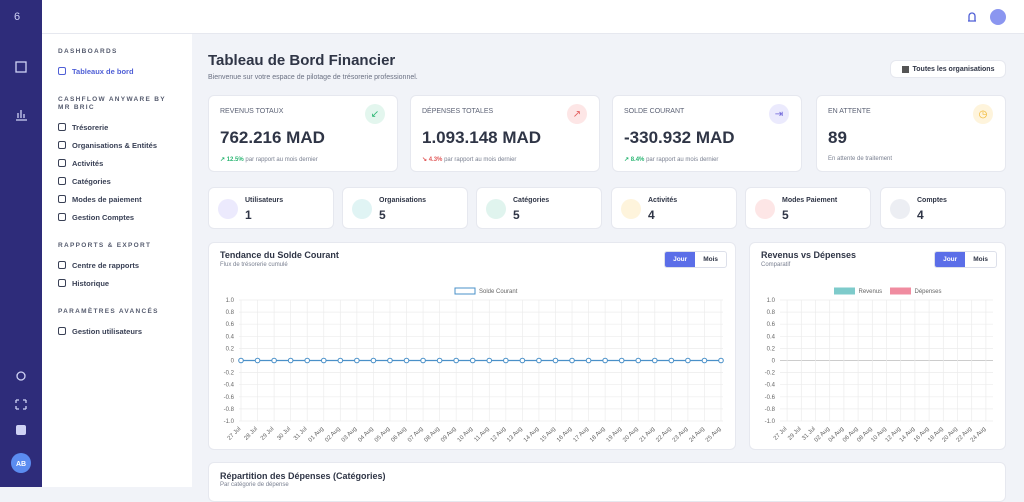  Describe the element at coordinates (279, 255) in the screenshot. I see `chart-title: Tendance du Solde Courant` at that location.